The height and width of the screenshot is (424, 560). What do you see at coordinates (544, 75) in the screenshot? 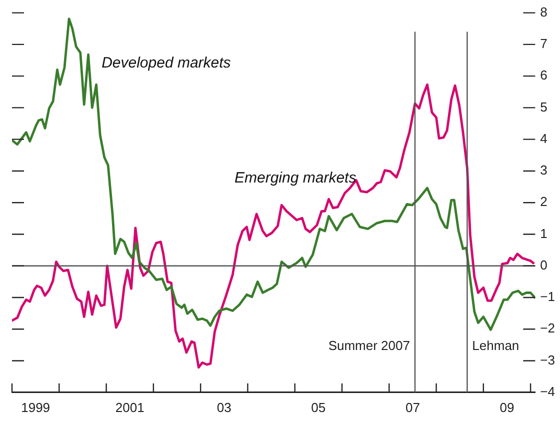
I see `y-tick-label: 6` at bounding box center [544, 75].